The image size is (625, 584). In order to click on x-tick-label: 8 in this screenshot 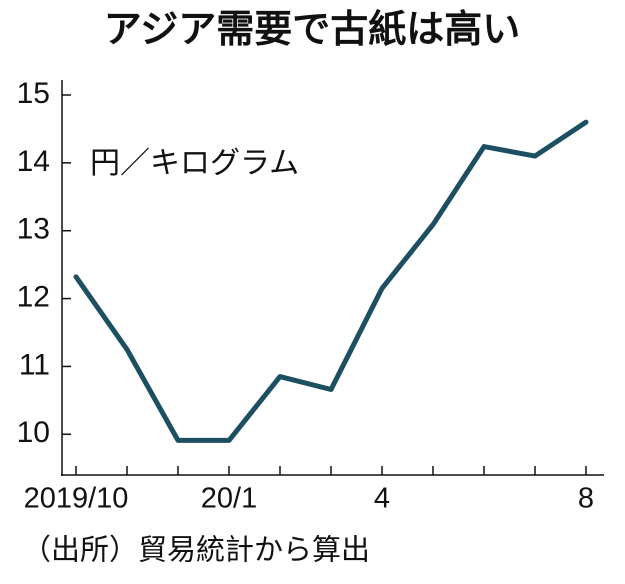, I will do `click(586, 499)`.